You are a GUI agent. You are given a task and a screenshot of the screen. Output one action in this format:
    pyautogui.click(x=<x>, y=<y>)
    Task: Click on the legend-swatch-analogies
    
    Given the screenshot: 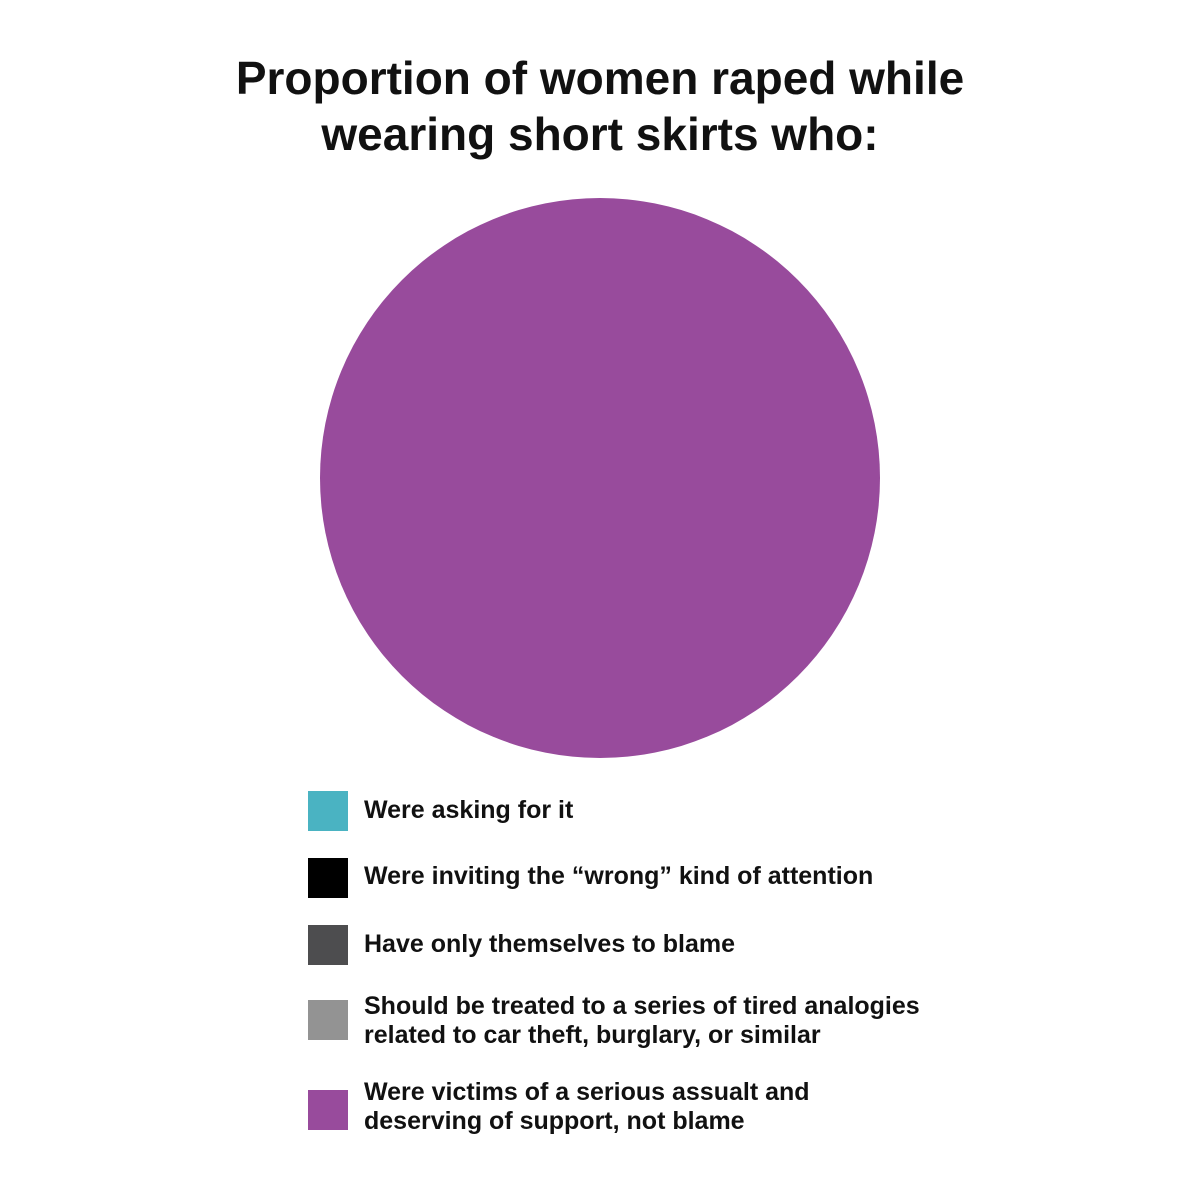 What is the action you would take?
    pyautogui.click(x=328, y=1020)
    